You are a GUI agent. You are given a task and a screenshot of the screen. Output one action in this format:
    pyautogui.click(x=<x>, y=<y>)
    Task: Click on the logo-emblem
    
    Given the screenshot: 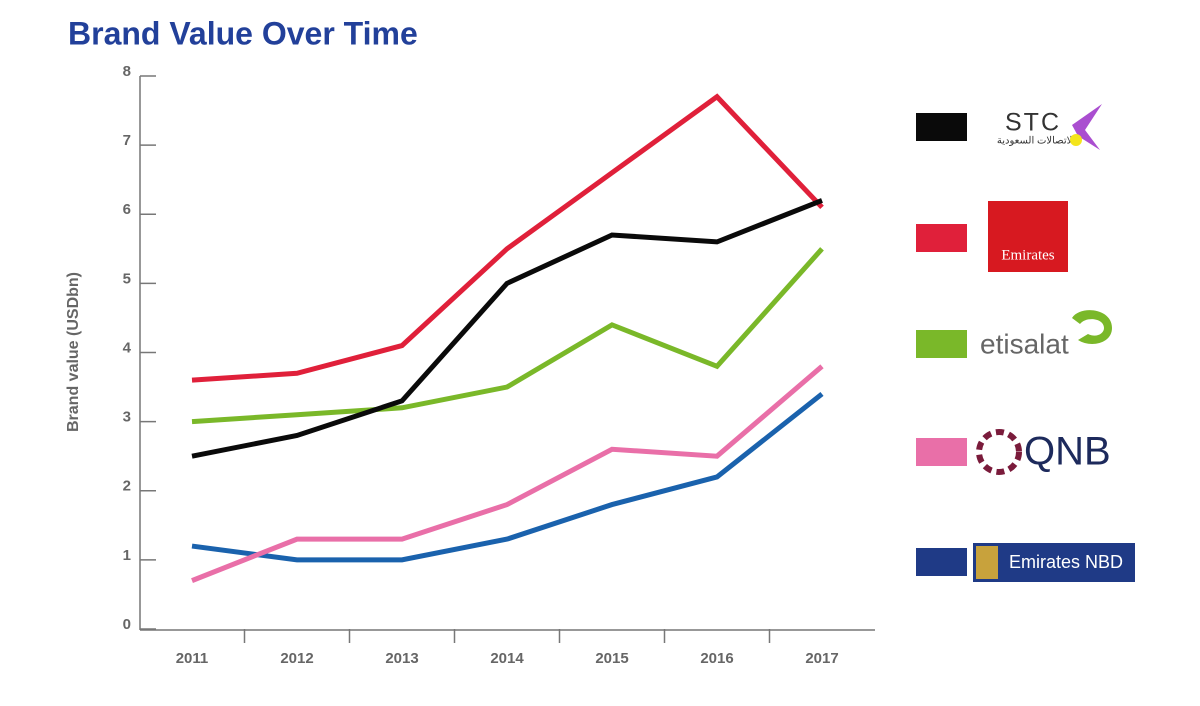 What is the action you would take?
    pyautogui.click(x=987, y=562)
    